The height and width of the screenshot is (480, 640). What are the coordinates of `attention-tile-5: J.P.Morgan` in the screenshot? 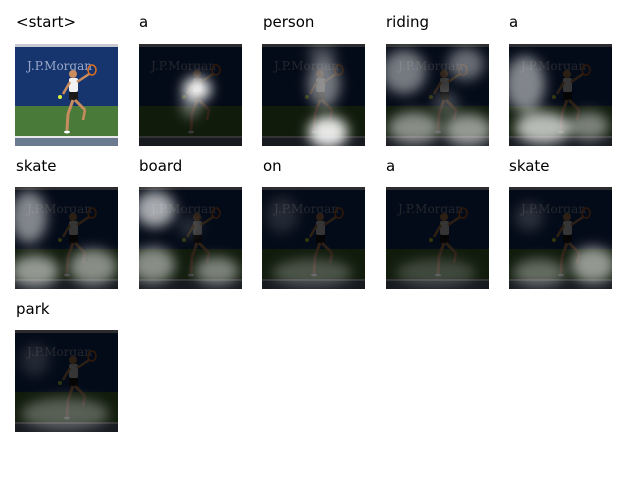 It's located at (66, 238).